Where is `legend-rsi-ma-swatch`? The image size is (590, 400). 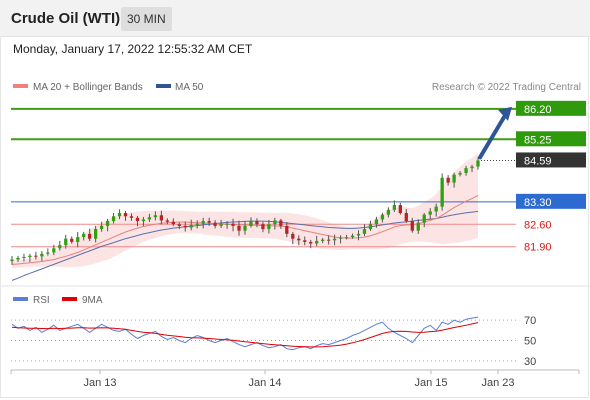 legend-rsi-ma-swatch is located at coordinates (69, 299).